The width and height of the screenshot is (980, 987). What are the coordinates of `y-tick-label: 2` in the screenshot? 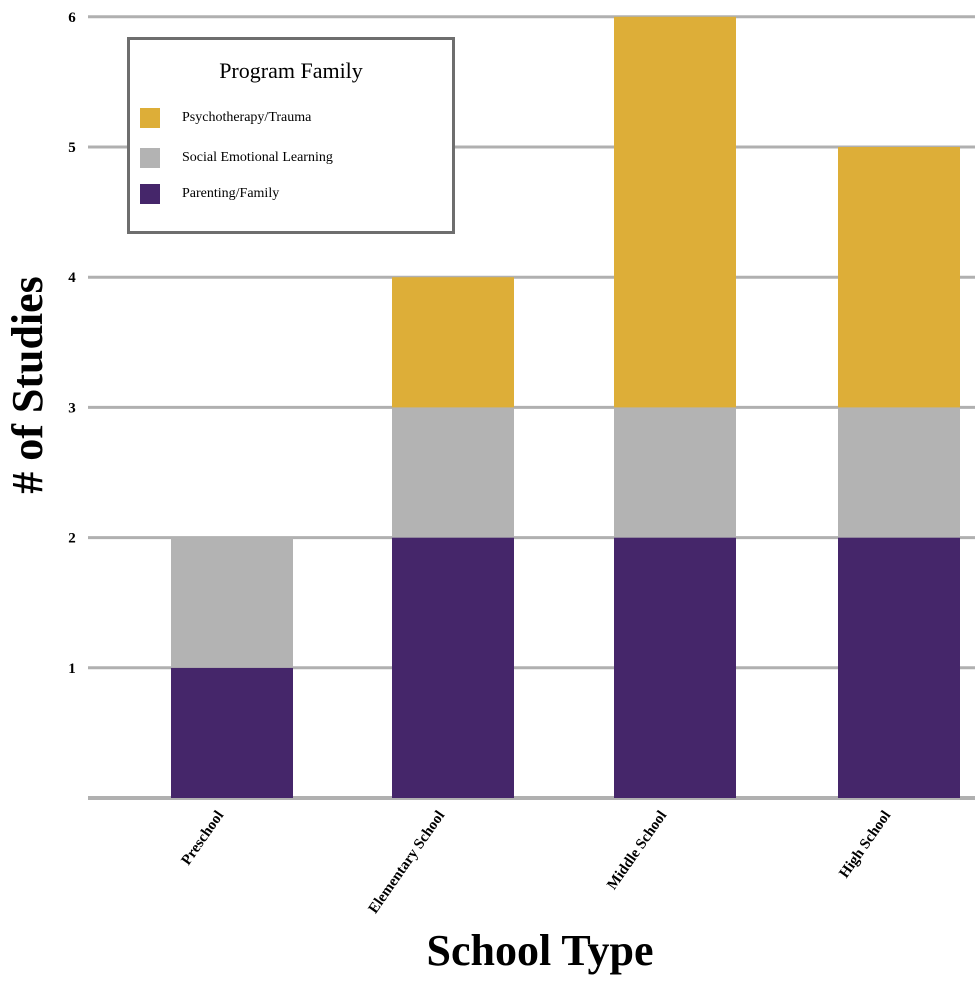 It's located at (72, 539).